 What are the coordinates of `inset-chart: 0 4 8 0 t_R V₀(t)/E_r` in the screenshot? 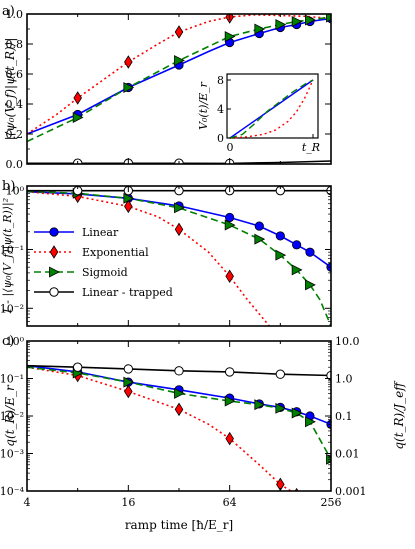 It's located at (258, 113).